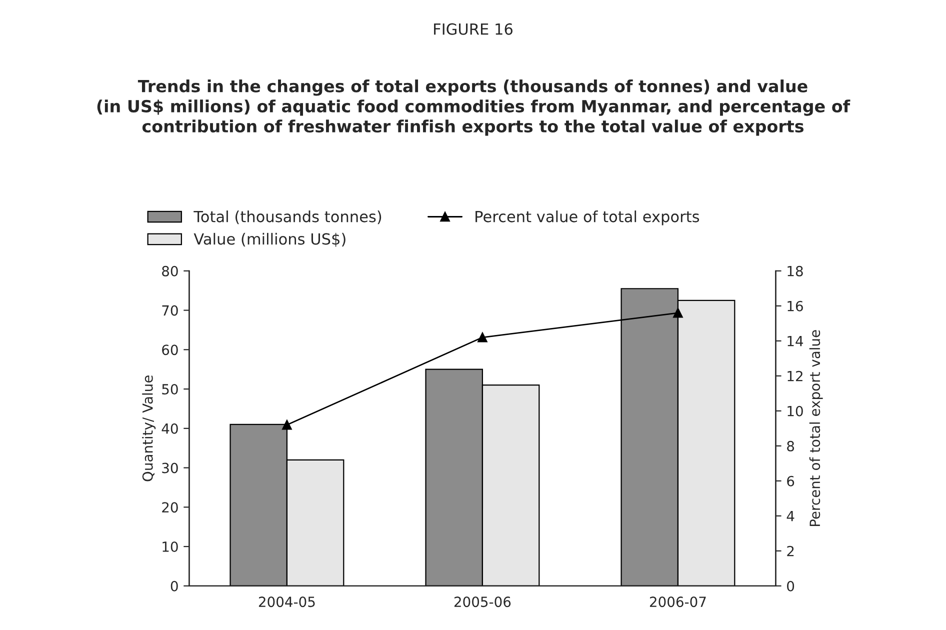 This screenshot has height=630, width=946. Describe the element at coordinates (170, 310) in the screenshot. I see `y-tick-label: 70` at that location.